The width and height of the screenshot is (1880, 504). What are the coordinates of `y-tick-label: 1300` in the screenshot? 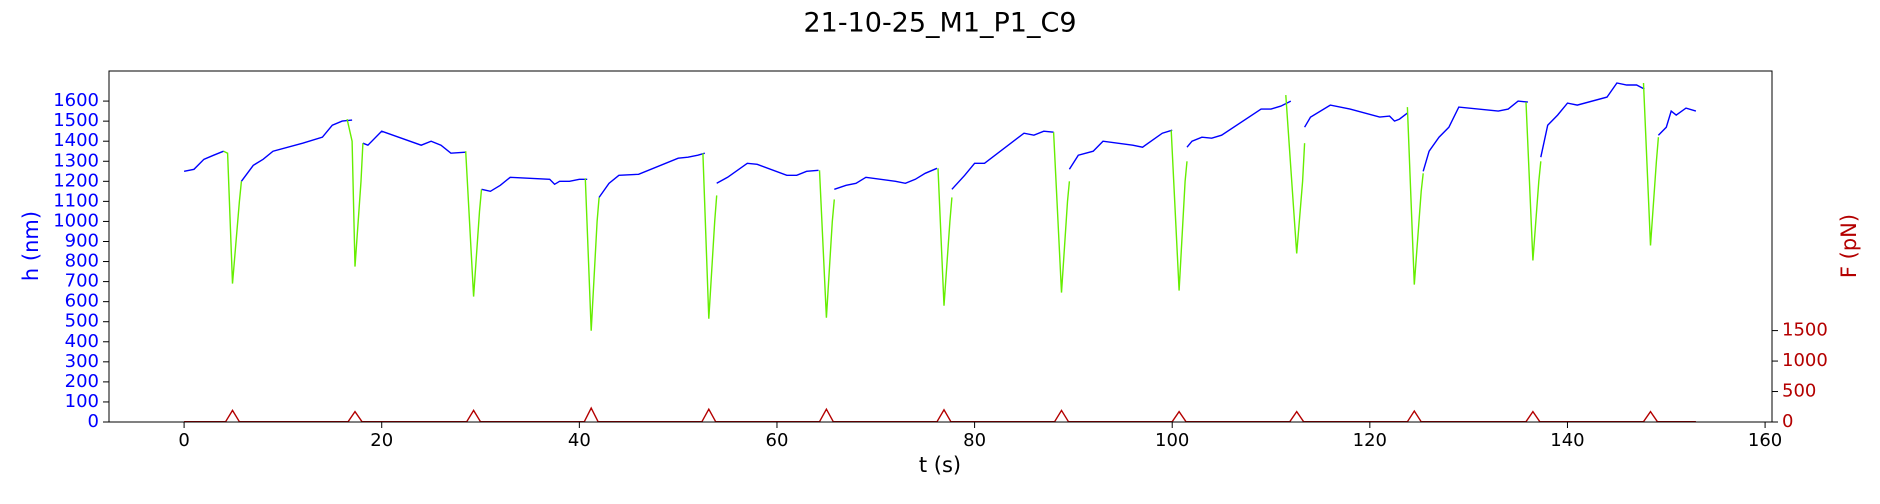 It's located at (76, 160).